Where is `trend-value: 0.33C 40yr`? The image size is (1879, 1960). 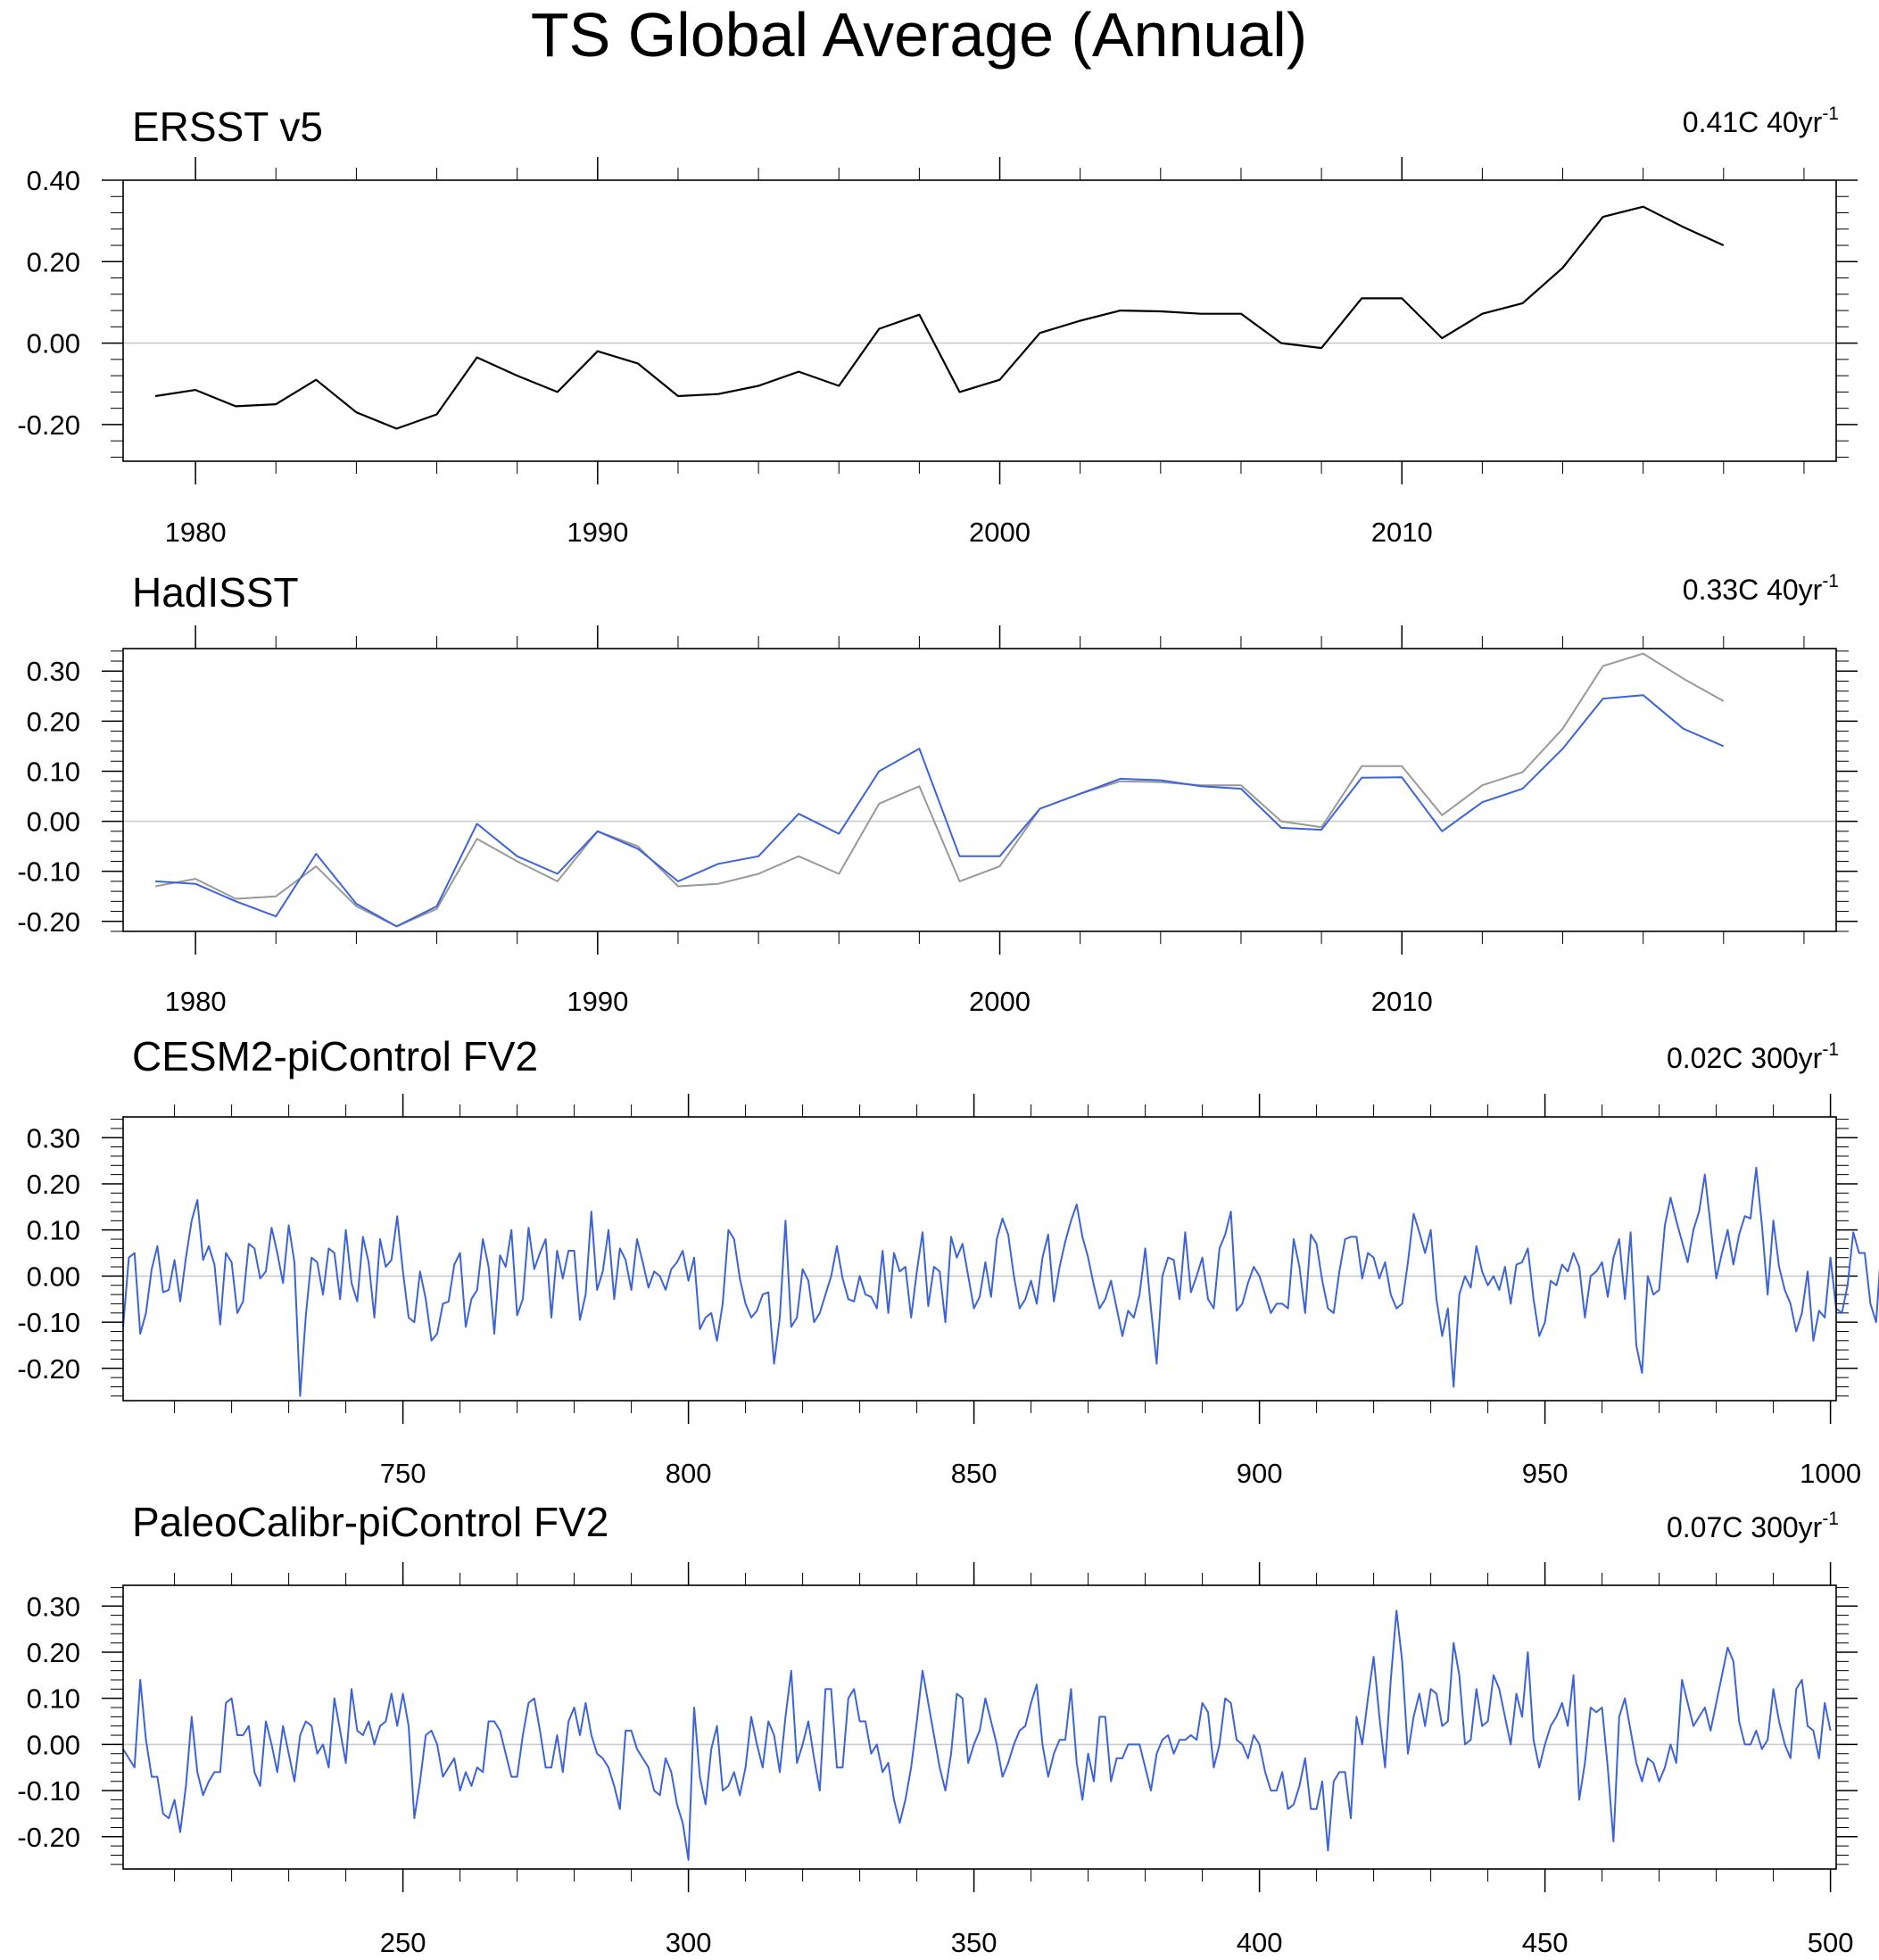
trend-value: 0.33C 40yr is located at coordinates (1753, 590).